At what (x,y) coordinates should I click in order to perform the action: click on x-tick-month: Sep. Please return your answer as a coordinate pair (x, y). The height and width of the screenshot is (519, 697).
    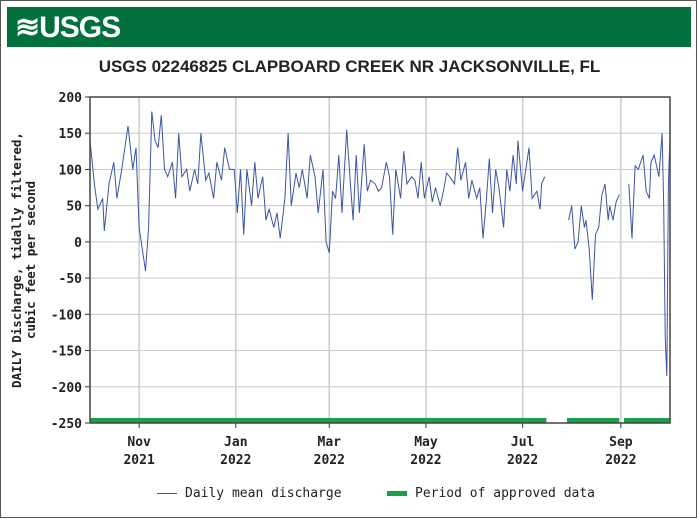
    Looking at the image, I should click on (621, 442).